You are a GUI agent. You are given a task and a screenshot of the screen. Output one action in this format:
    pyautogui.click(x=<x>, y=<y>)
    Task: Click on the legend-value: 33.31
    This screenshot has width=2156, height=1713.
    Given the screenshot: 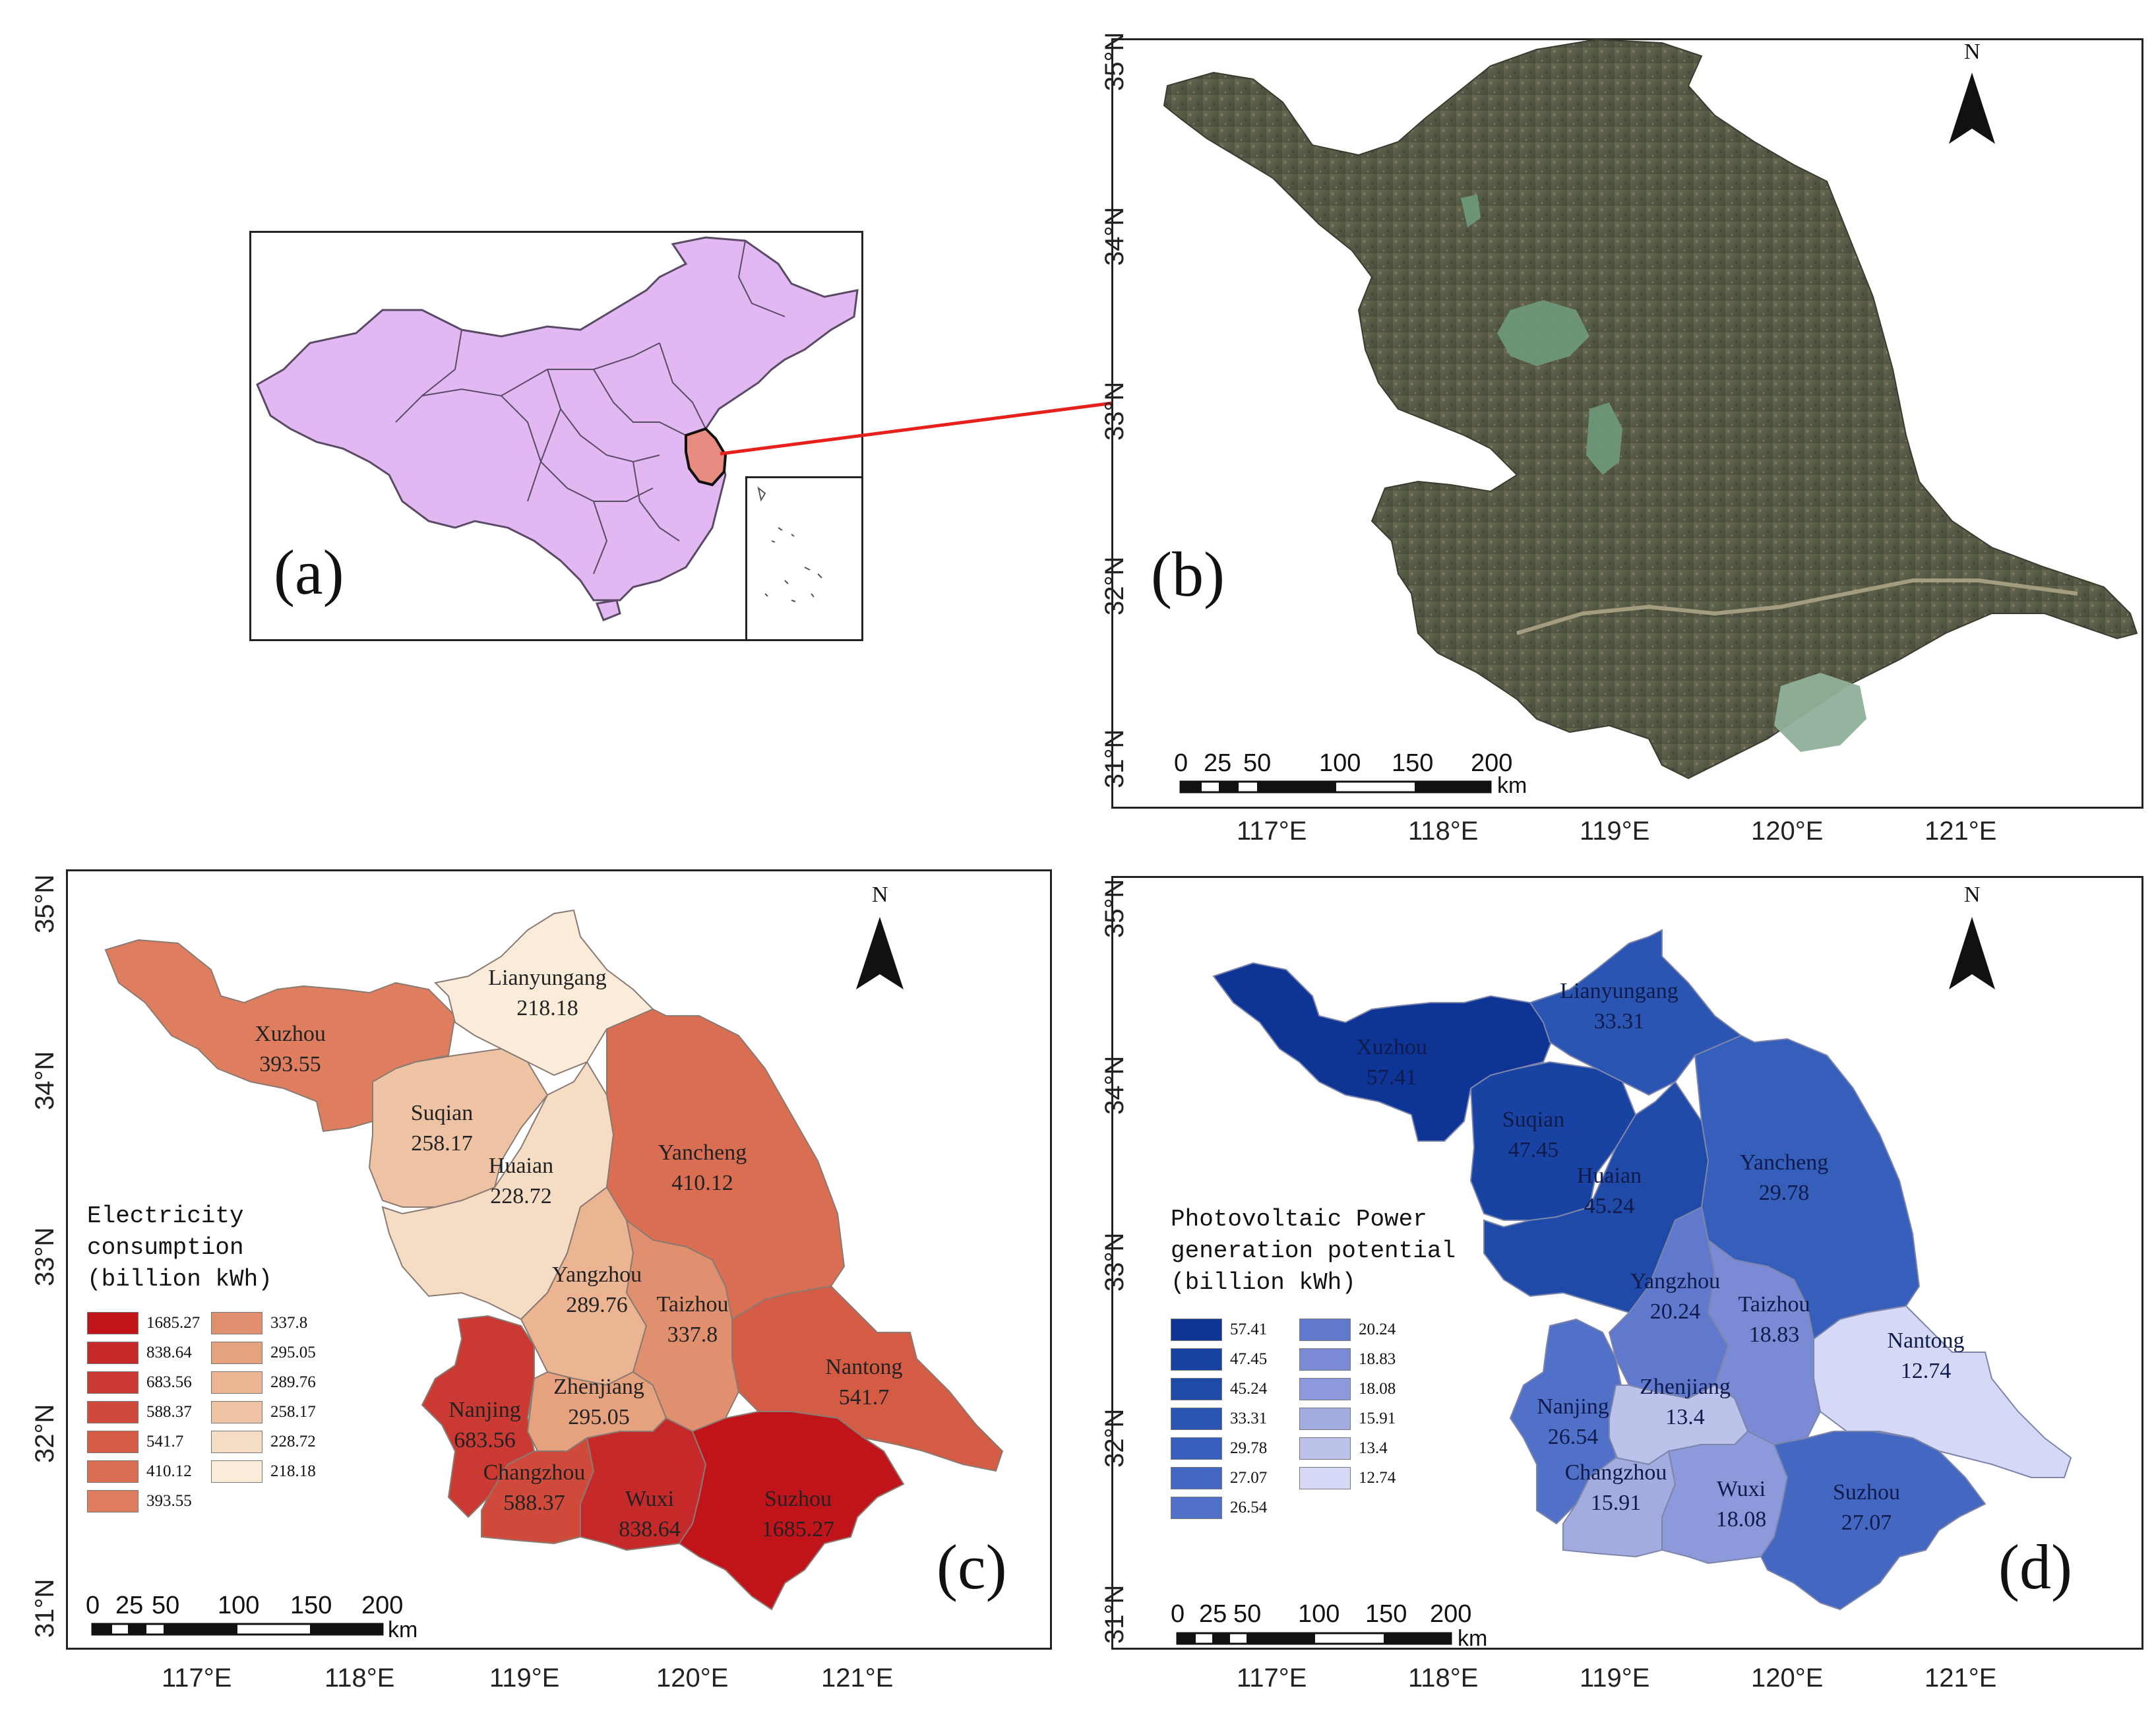 What is the action you would take?
    pyautogui.click(x=1249, y=1418)
    